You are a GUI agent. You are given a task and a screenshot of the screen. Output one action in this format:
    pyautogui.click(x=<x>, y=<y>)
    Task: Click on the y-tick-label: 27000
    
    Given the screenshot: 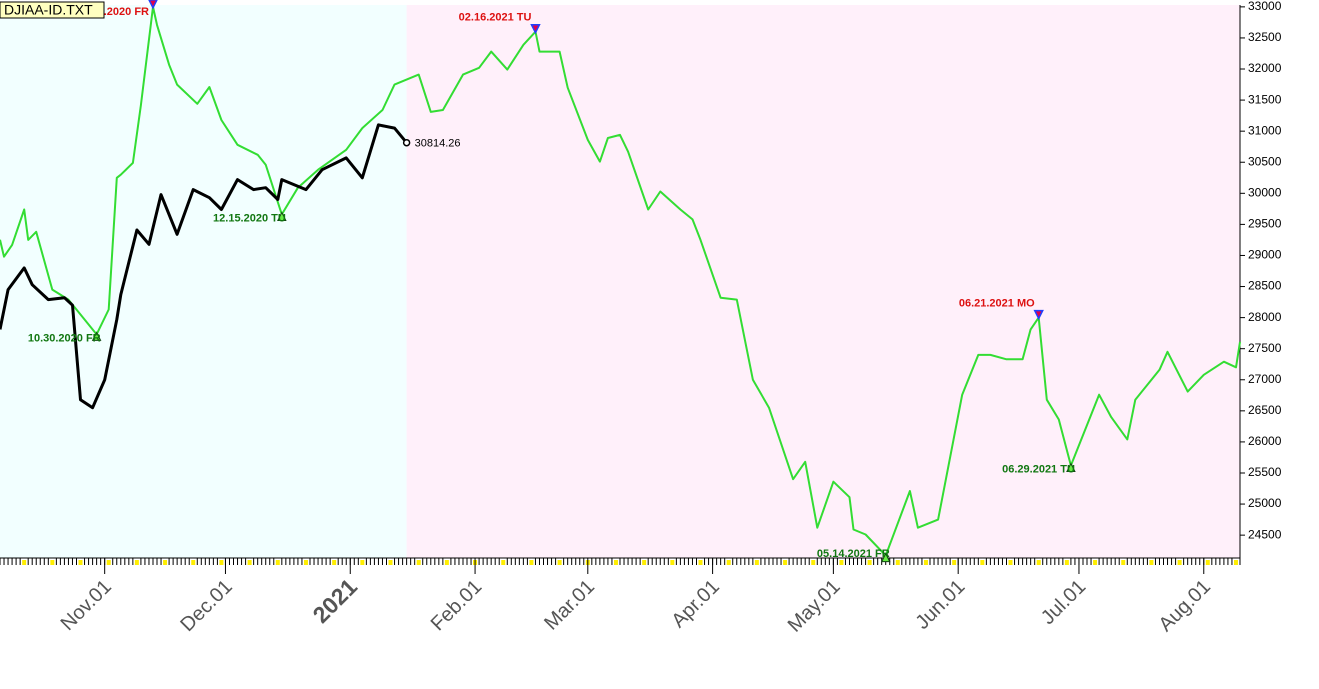 What is the action you would take?
    pyautogui.click(x=1265, y=379)
    